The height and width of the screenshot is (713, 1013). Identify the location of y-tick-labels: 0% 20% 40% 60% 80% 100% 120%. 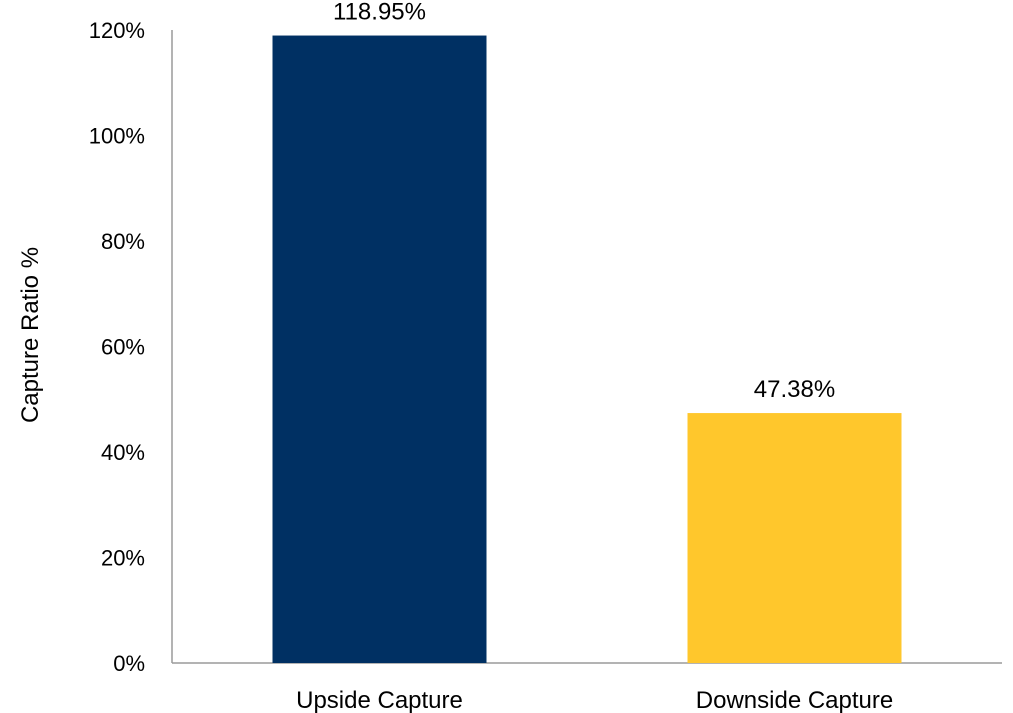
(117, 347).